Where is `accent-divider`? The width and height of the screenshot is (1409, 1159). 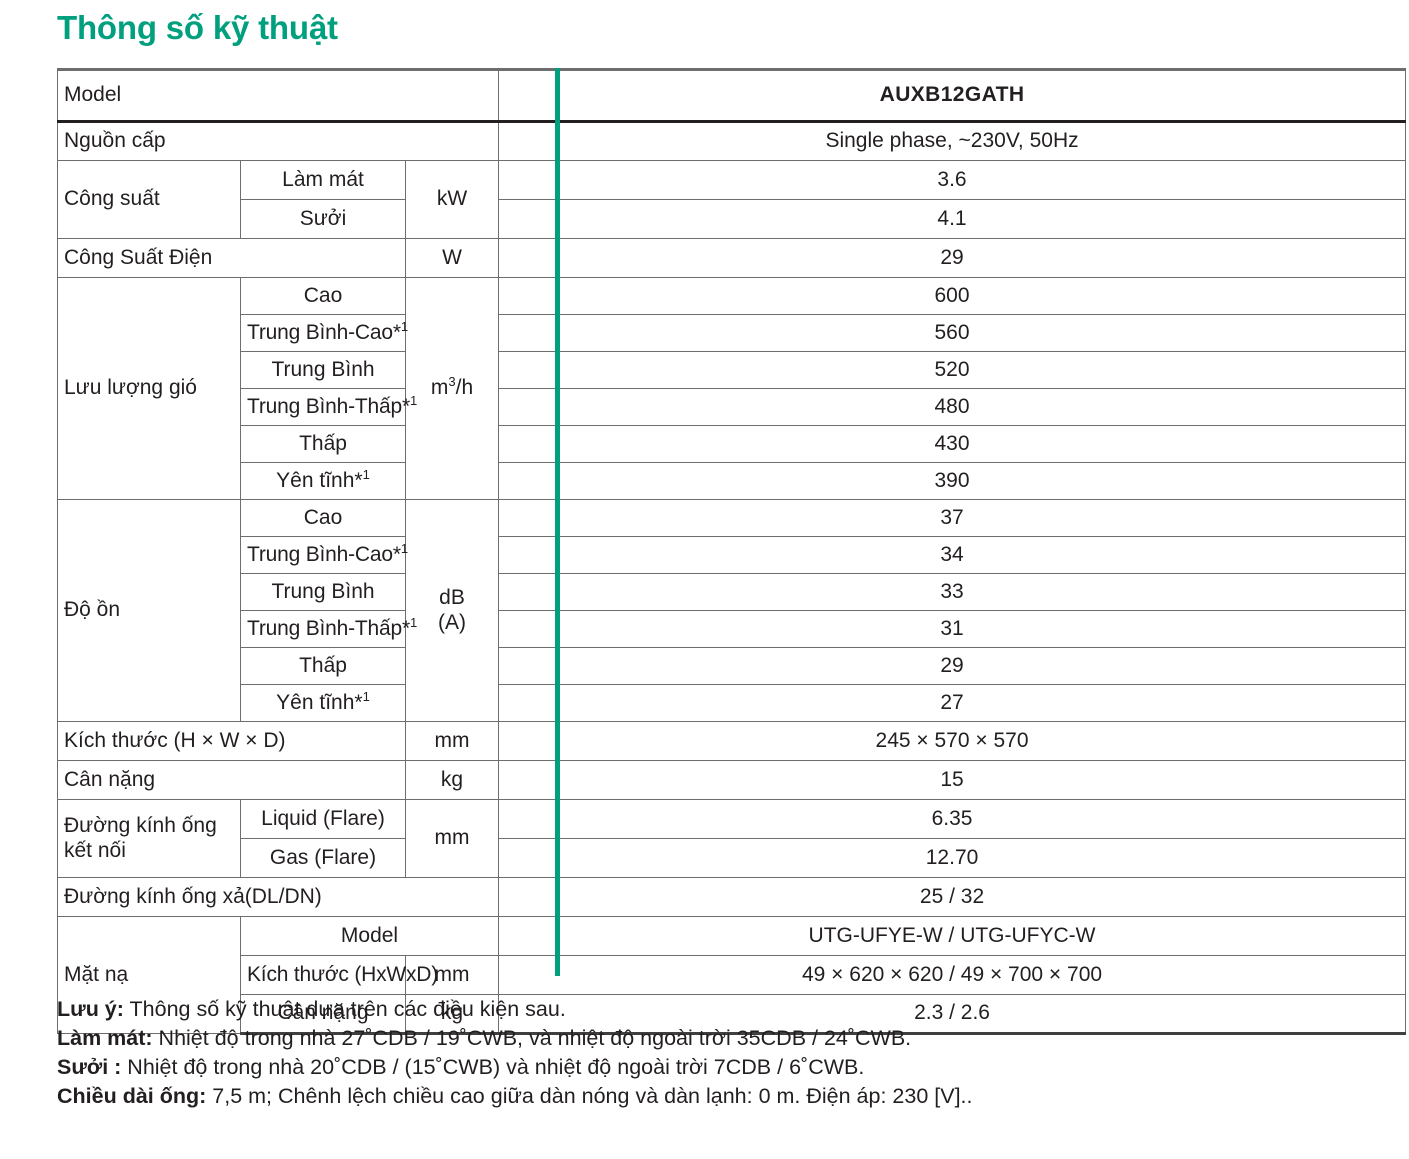
accent-divider is located at coordinates (557, 522).